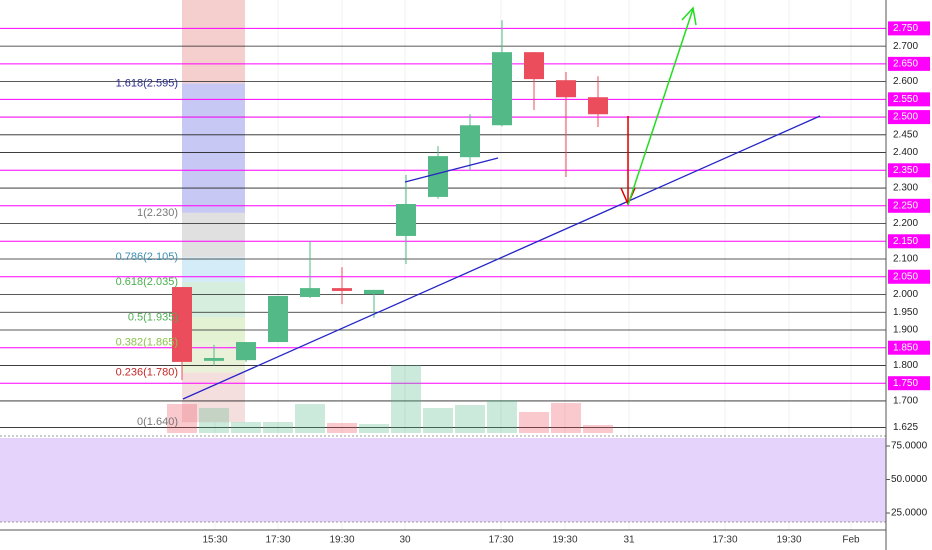 This screenshot has width=932, height=550. I want to click on y-tick-label: 2.600, so click(905, 81).